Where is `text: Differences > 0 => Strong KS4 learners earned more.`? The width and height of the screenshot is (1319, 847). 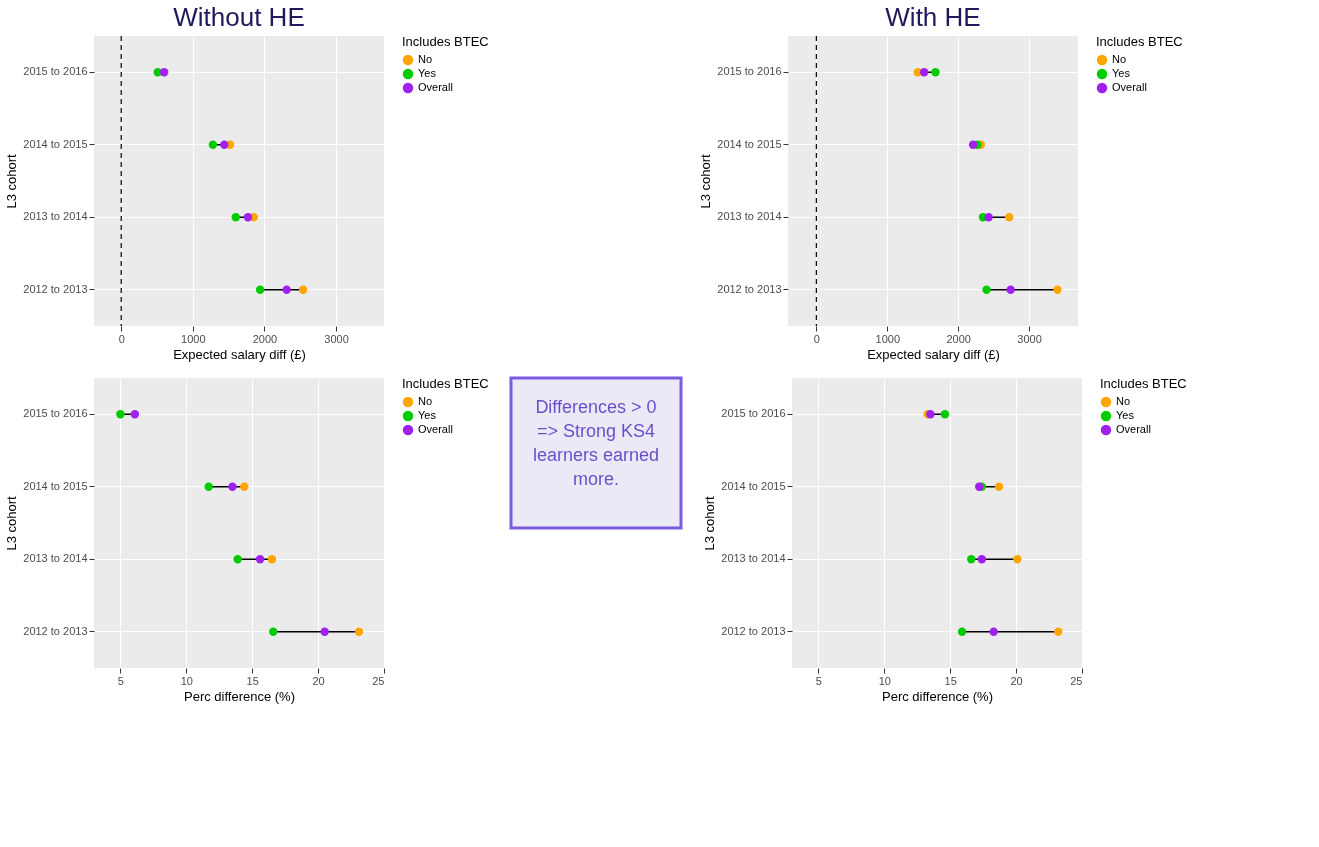 text: Differences > 0 => Strong KS4 learners earned more. is located at coordinates (596, 443).